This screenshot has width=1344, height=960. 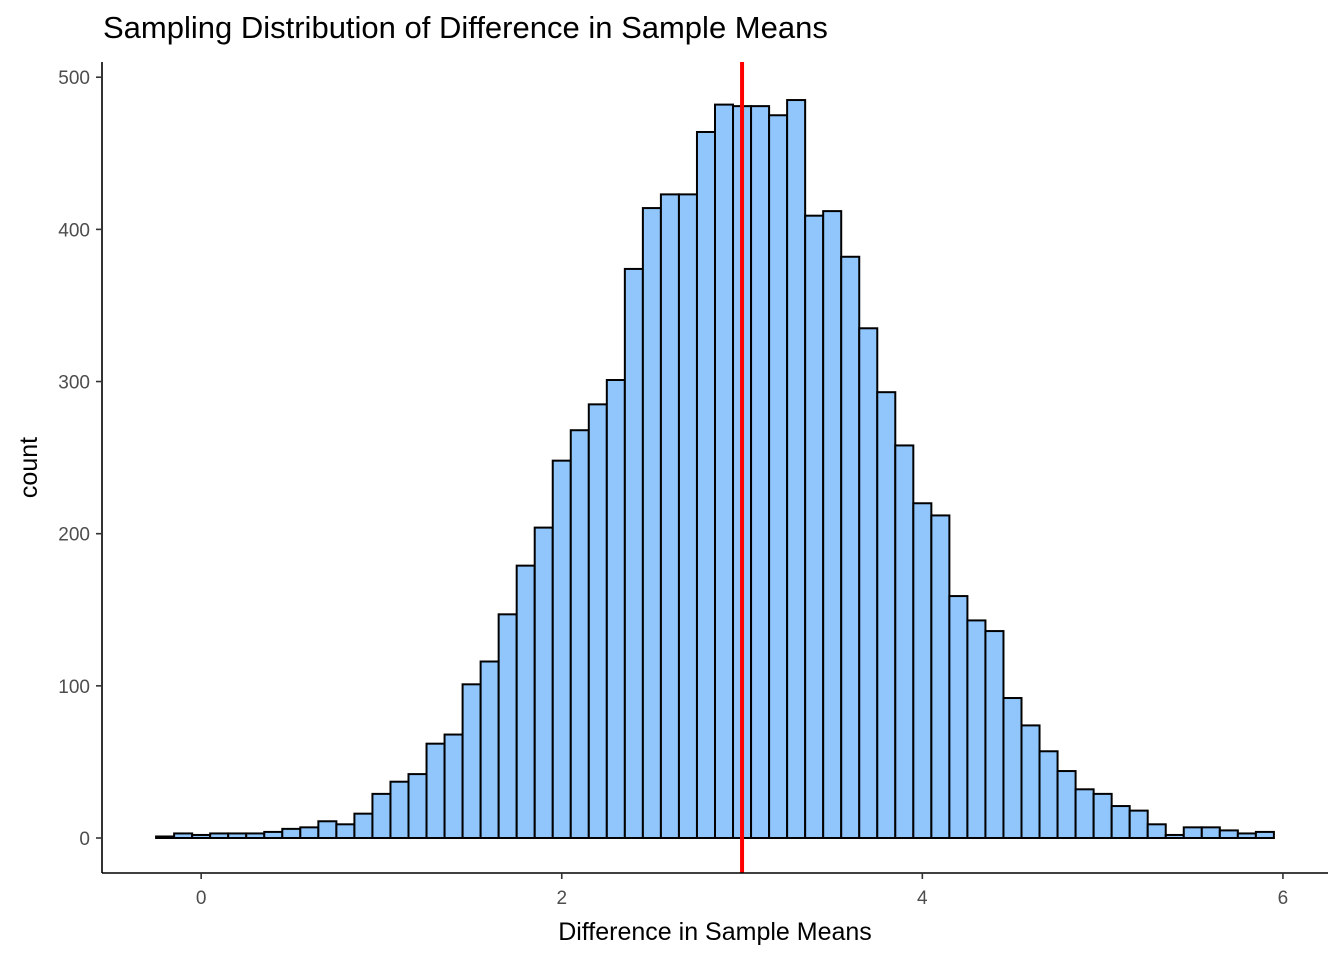 What do you see at coordinates (561, 898) in the screenshot?
I see `x-tick-label: 2` at bounding box center [561, 898].